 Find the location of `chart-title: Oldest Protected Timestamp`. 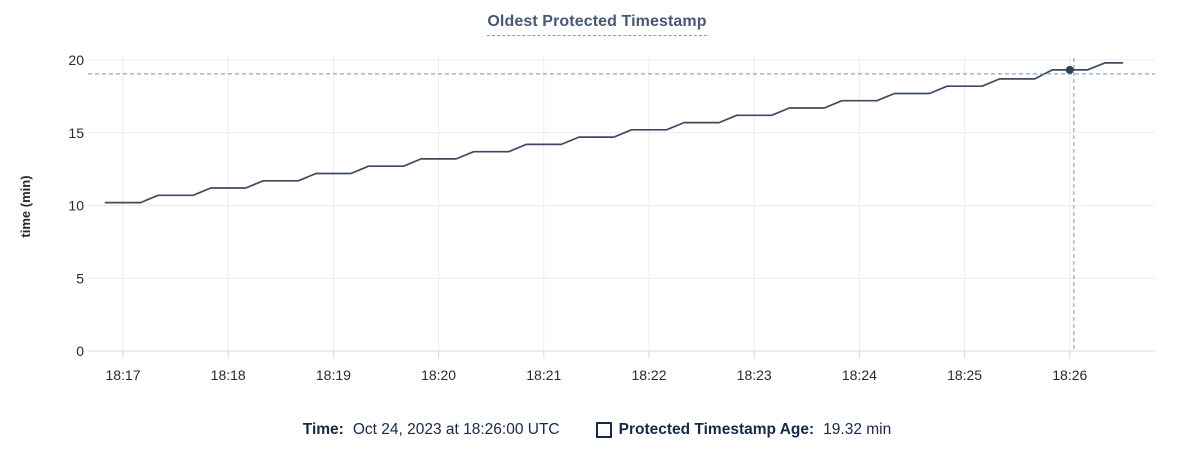

chart-title: Oldest Protected Timestamp is located at coordinates (597, 24).